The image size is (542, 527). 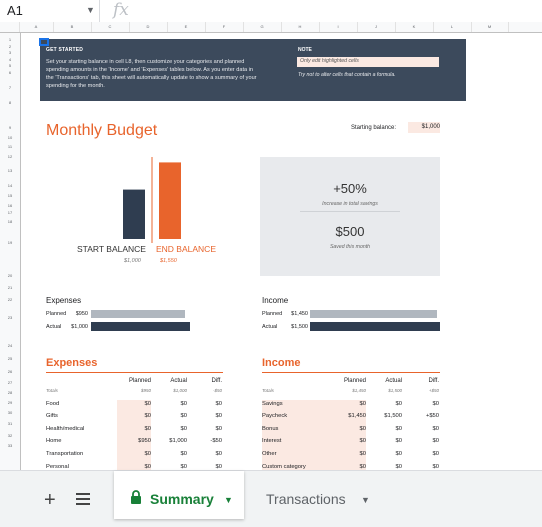 What do you see at coordinates (134, 394) in the screenshot?
I see `expenses-totals-row: Totals $950 $1,000 -$50` at bounding box center [134, 394].